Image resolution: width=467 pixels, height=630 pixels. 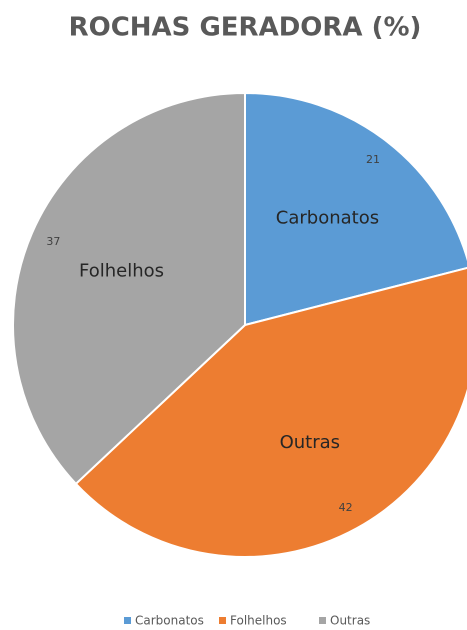 What do you see at coordinates (346, 507) in the screenshot?
I see `value-label: 42` at bounding box center [346, 507].